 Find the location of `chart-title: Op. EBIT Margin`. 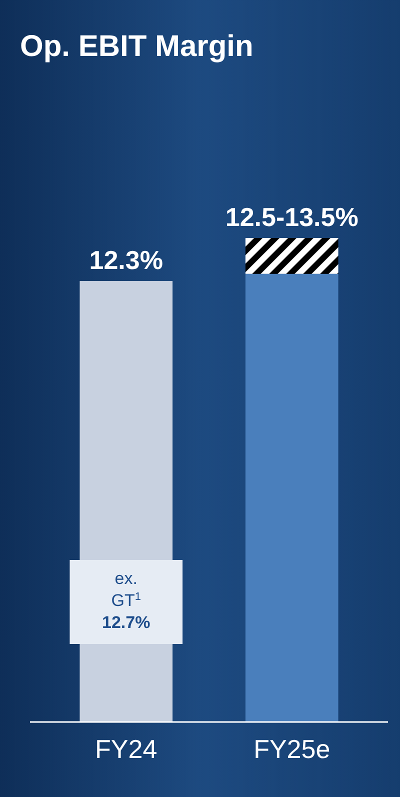

chart-title: Op. EBIT Margin is located at coordinates (137, 46).